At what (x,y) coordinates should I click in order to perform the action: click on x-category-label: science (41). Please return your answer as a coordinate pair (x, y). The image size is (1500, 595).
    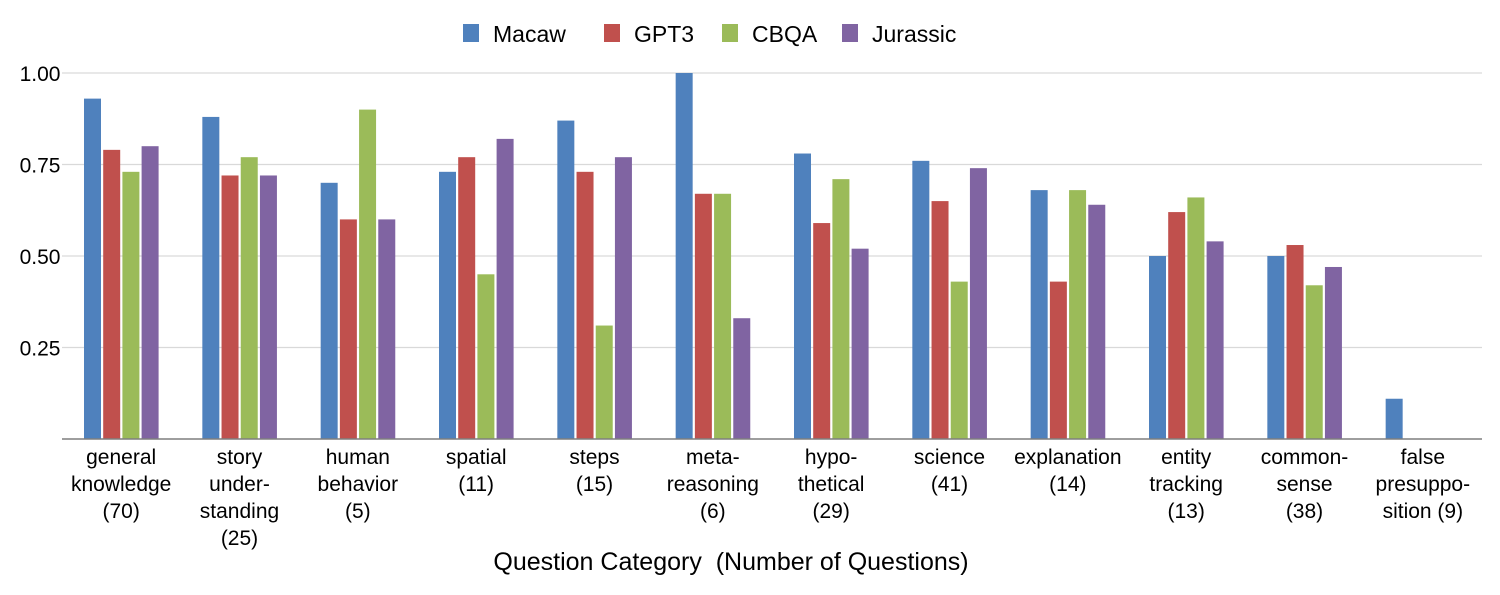
    Looking at the image, I should click on (949, 471).